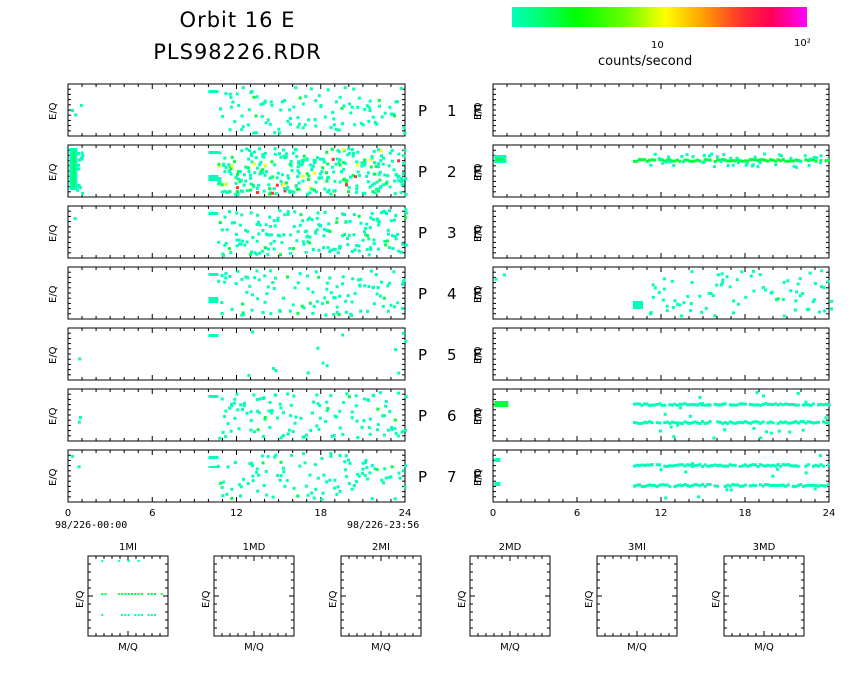 The image size is (850, 680). What do you see at coordinates (452, 355) in the screenshot?
I see `panel-number: 5` at bounding box center [452, 355].